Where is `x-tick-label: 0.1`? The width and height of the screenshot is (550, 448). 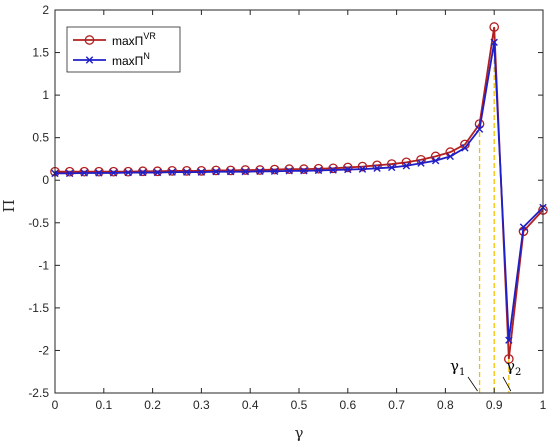
x-tick-label: 0.1 is located at coordinates (103, 405).